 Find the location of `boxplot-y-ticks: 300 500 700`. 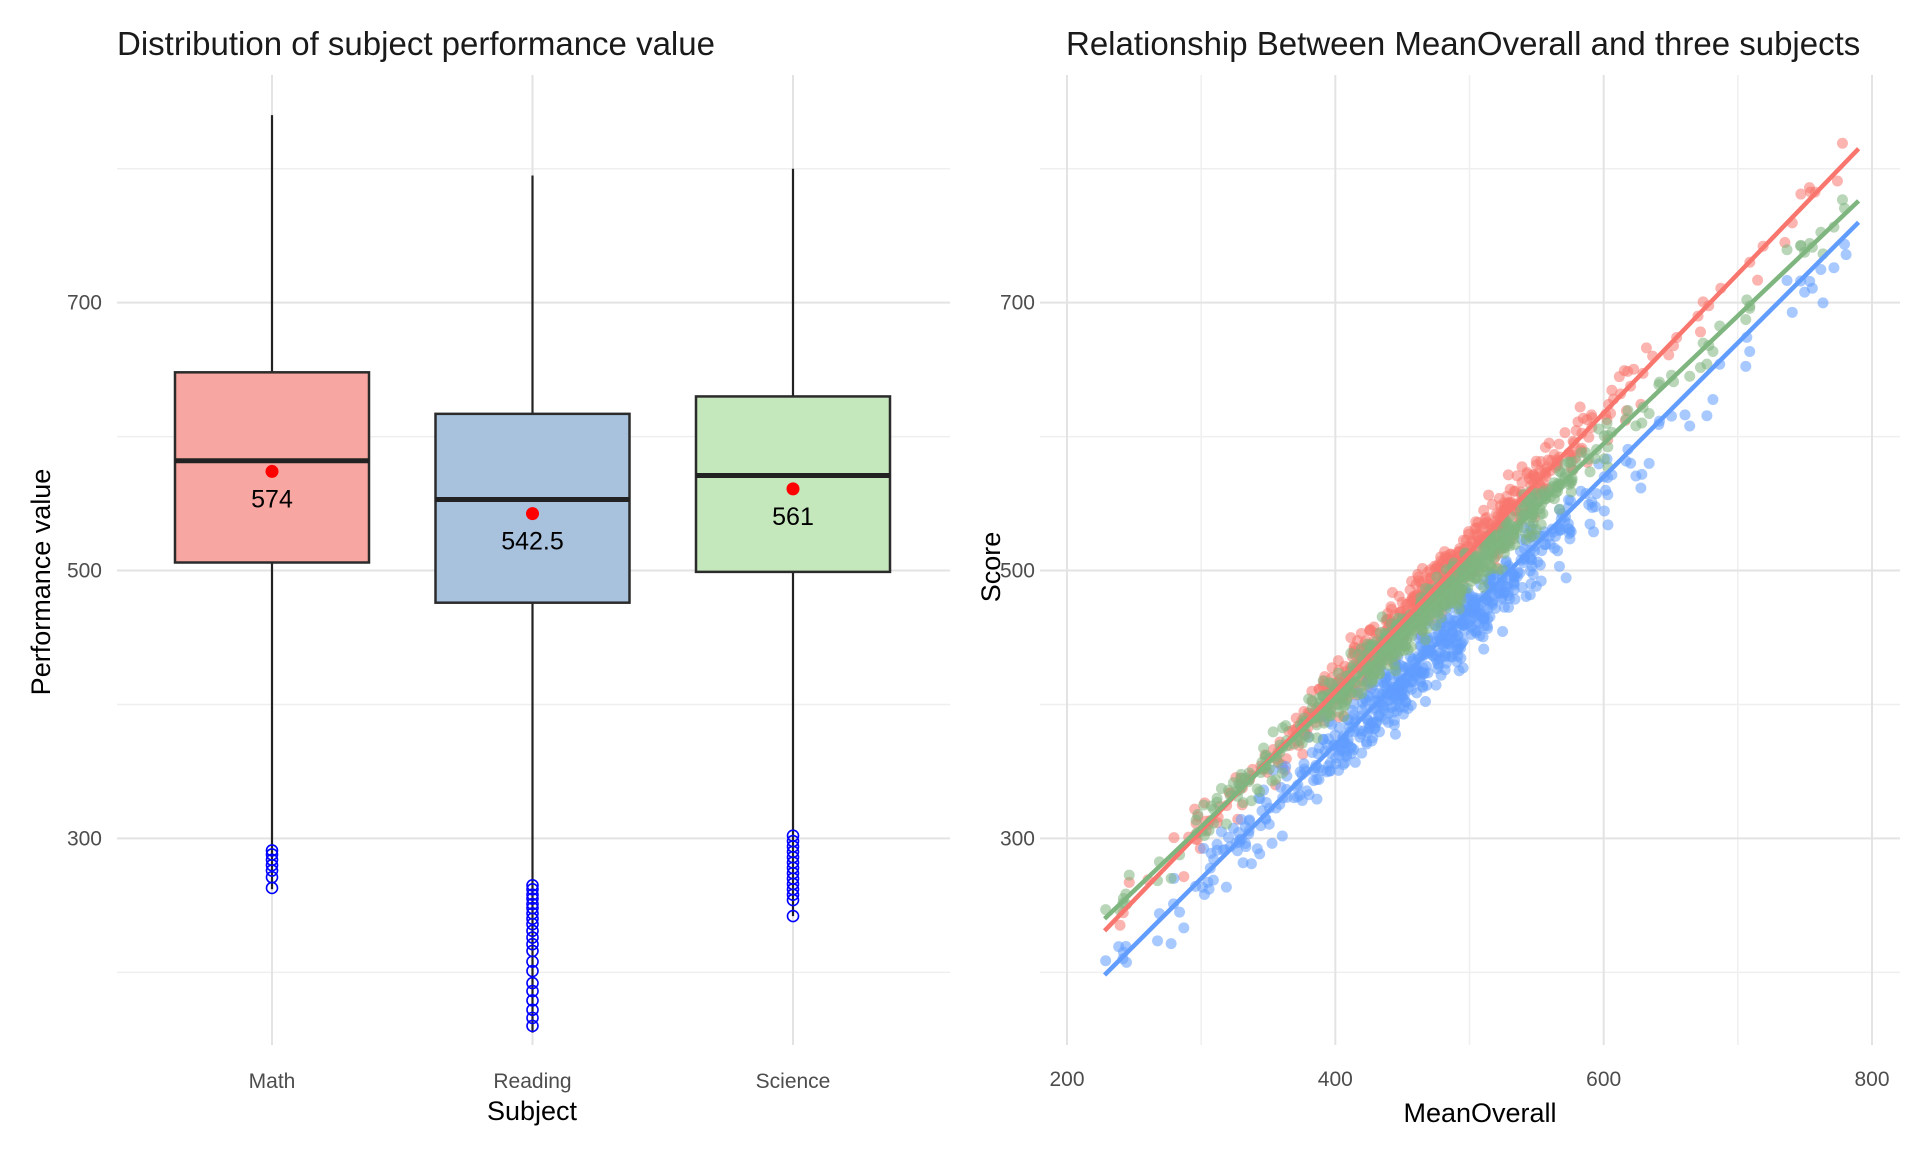

boxplot-y-ticks: 300 500 700 is located at coordinates (84, 571).